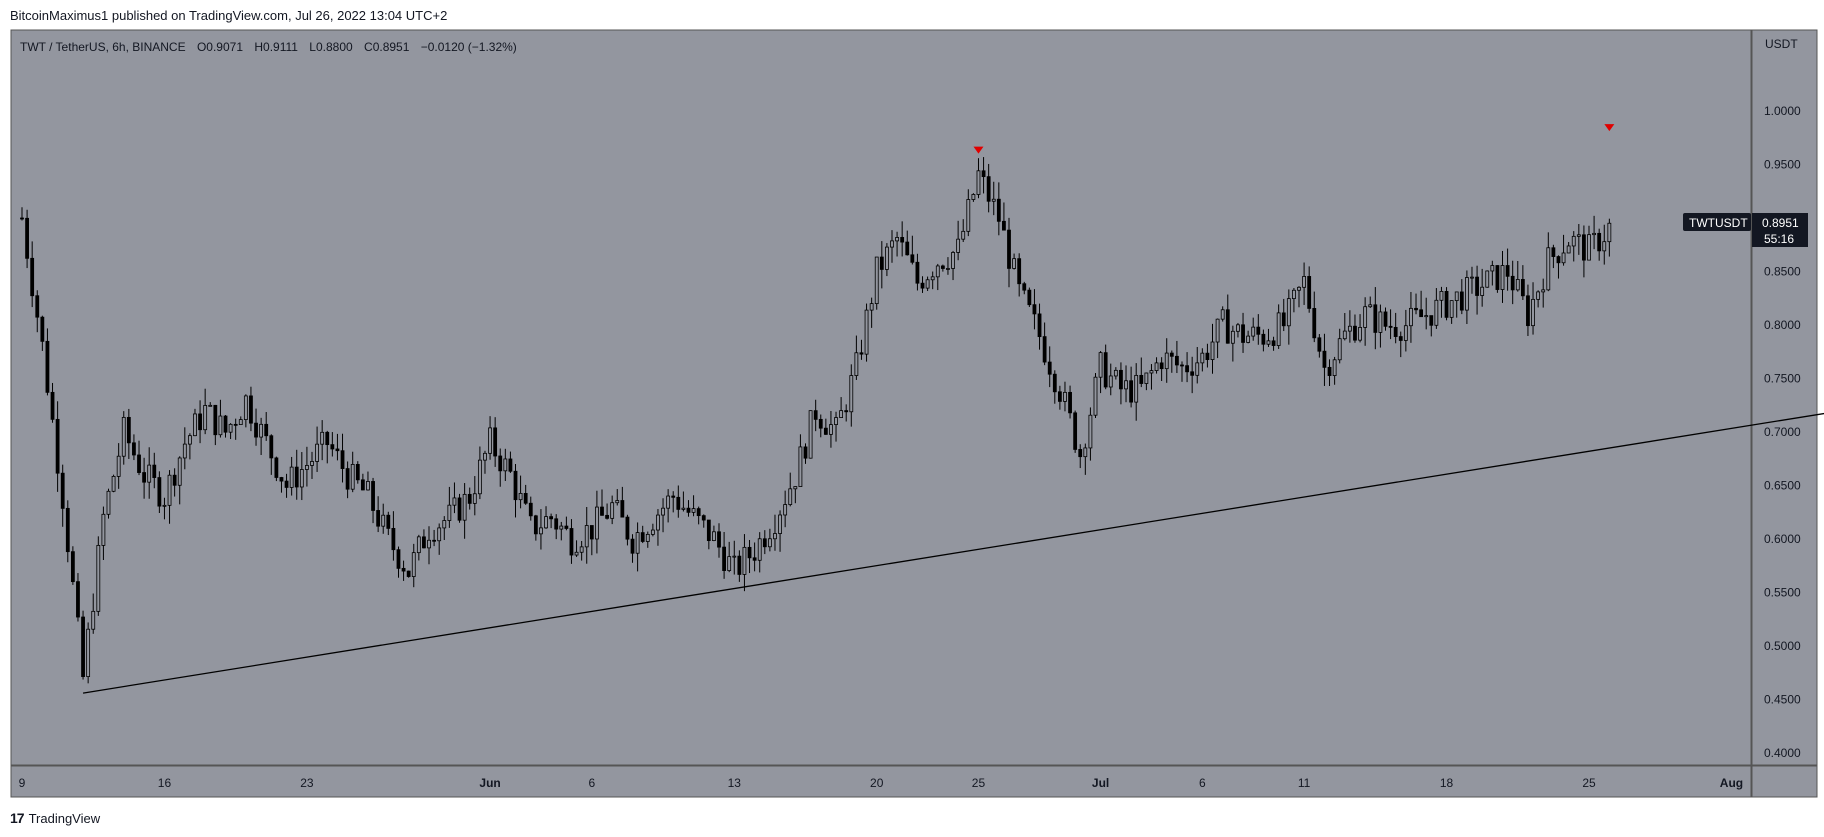 The height and width of the screenshot is (837, 1824). I want to click on price-axis-panel, so click(1784, 397).